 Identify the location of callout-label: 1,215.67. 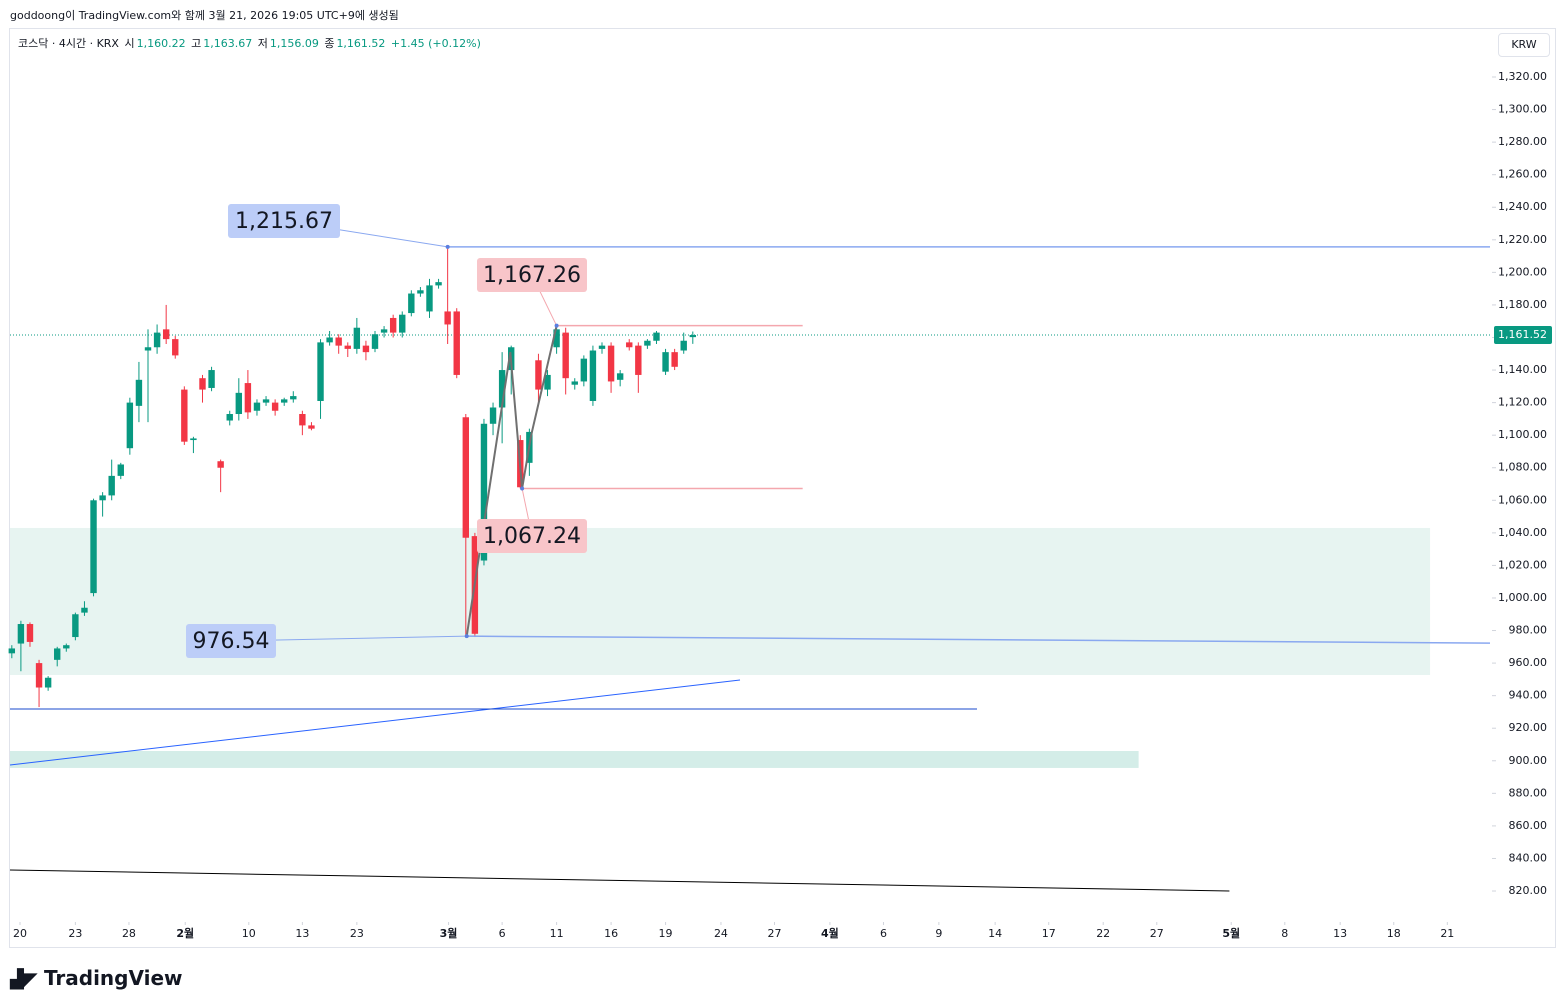
(284, 221).